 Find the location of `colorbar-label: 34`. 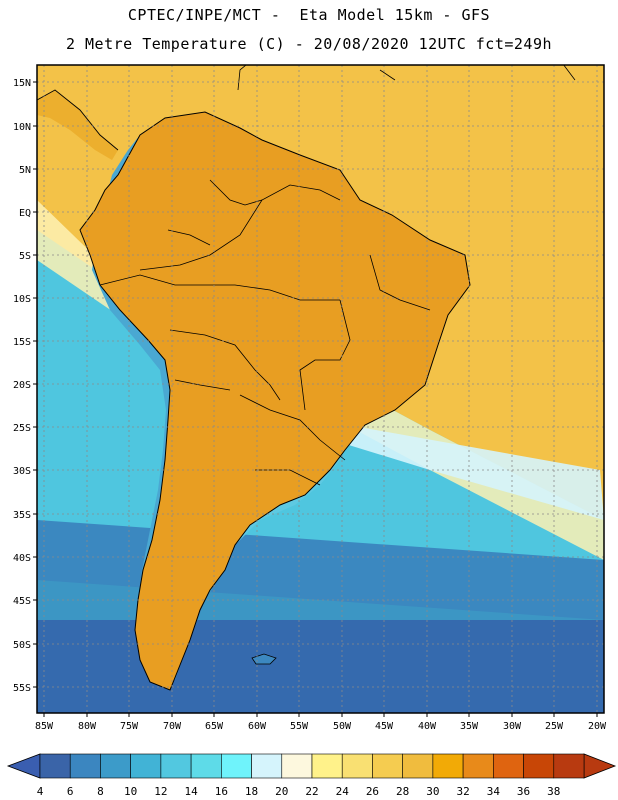

colorbar-label: 34 is located at coordinates (494, 791).